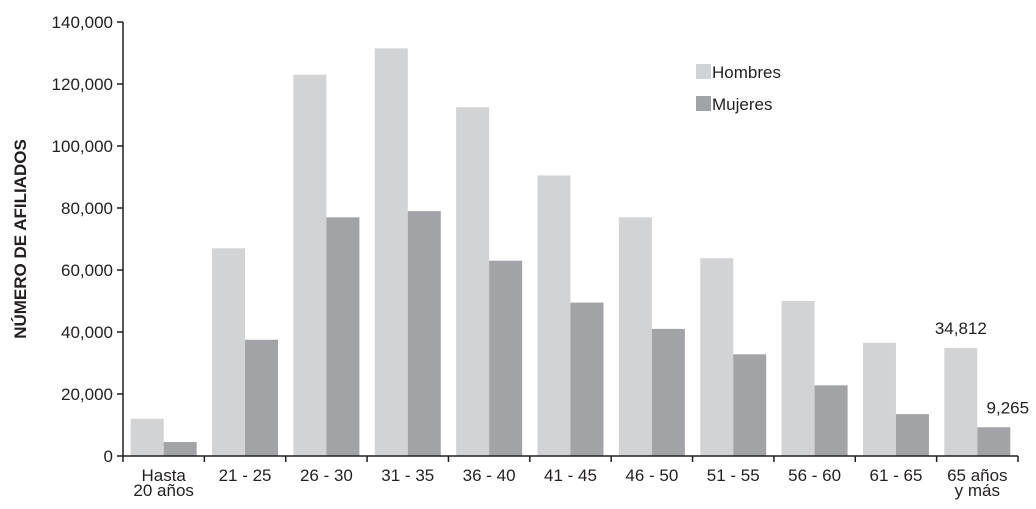 The width and height of the screenshot is (1036, 509). What do you see at coordinates (87, 332) in the screenshot?
I see `y-tick-label: 40,000` at bounding box center [87, 332].